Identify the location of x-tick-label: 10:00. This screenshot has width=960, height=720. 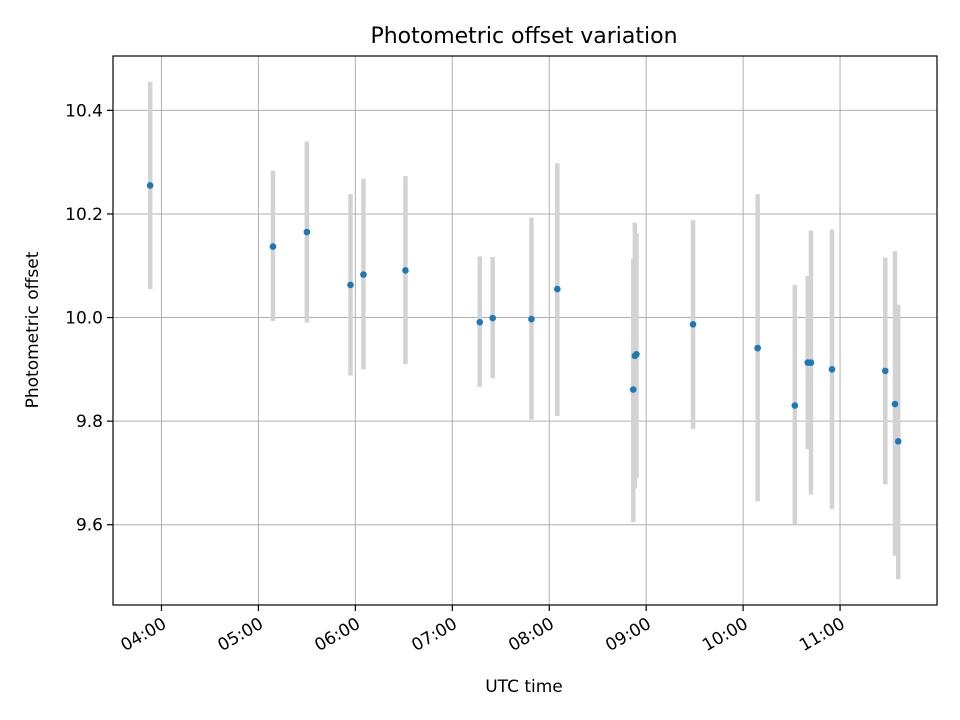
(725, 635).